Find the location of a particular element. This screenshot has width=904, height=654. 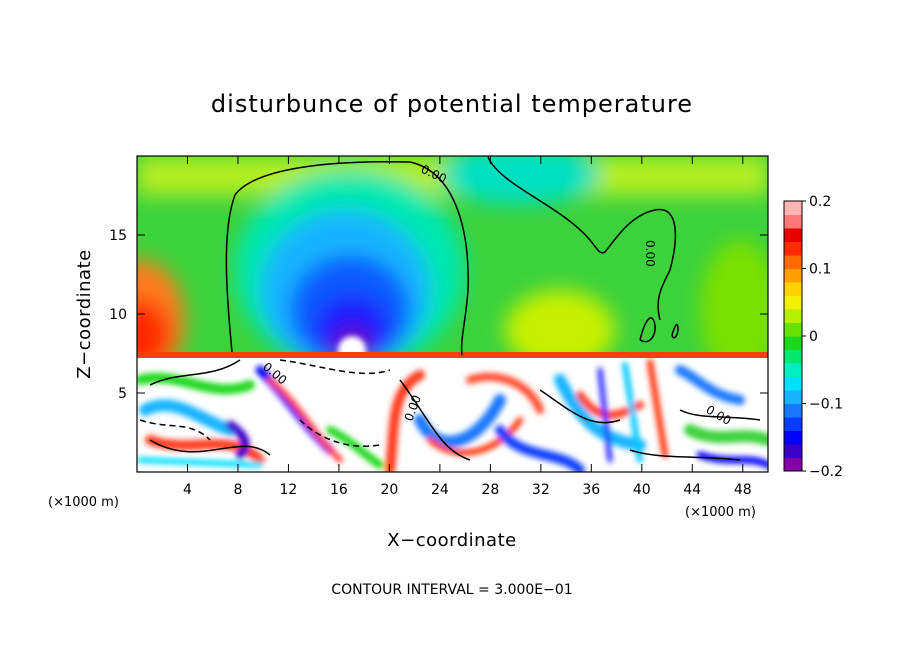

colorbar-tick-label: 0 is located at coordinates (813, 337).